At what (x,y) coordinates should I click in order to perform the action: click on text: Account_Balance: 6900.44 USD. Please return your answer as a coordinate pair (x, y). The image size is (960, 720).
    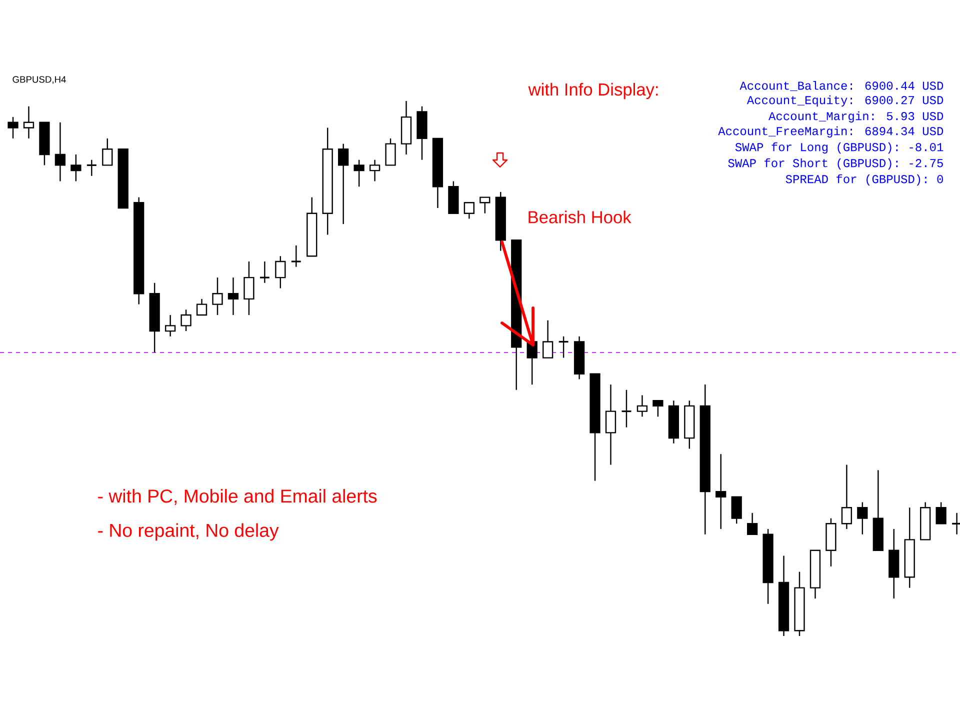
    Looking at the image, I should click on (842, 85).